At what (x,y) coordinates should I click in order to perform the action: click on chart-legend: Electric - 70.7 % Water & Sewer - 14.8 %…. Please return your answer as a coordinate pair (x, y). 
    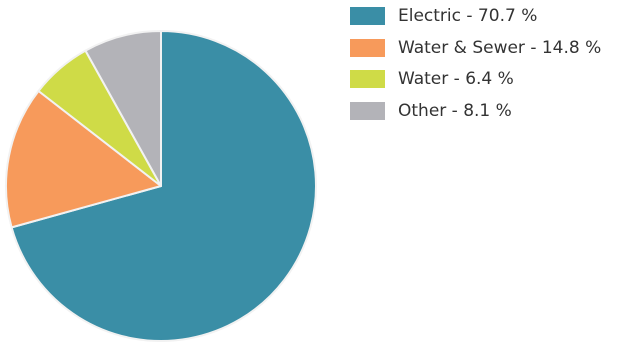
    Looking at the image, I should click on (475, 67).